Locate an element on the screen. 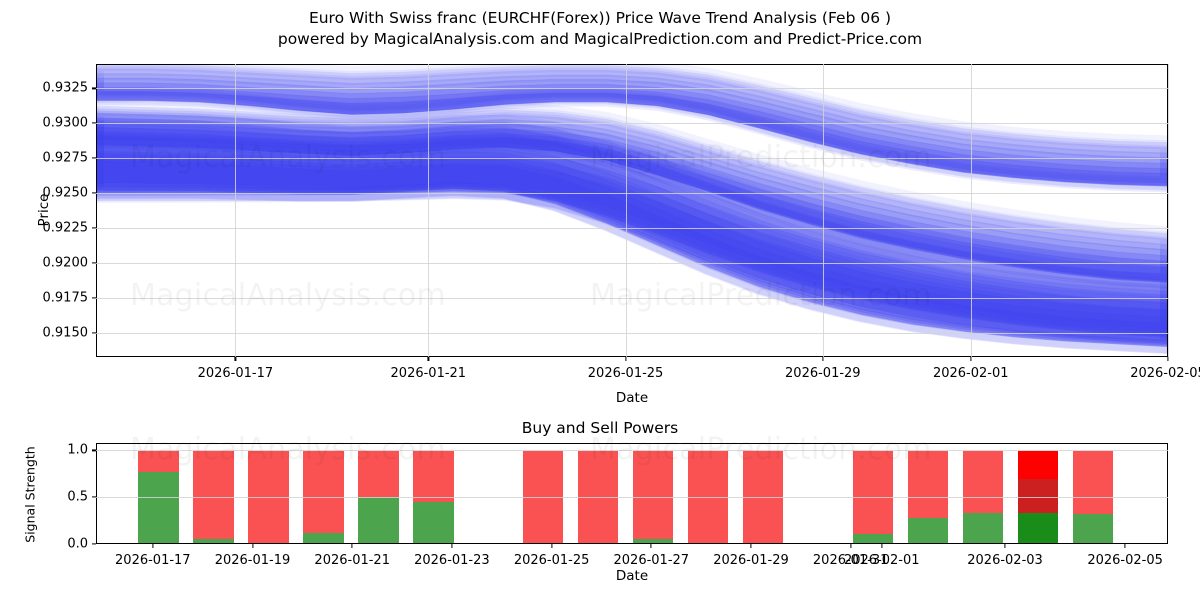 Image resolution: width=1200 pixels, height=600 pixels. price-y-tick-label: 0.9325 is located at coordinates (65, 88).